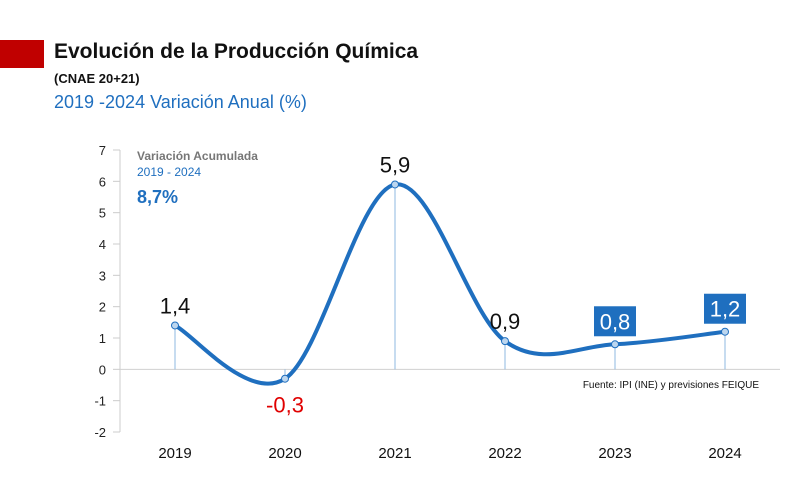 The image size is (800, 500). What do you see at coordinates (100, 432) in the screenshot?
I see `y-tick-label: -2` at bounding box center [100, 432].